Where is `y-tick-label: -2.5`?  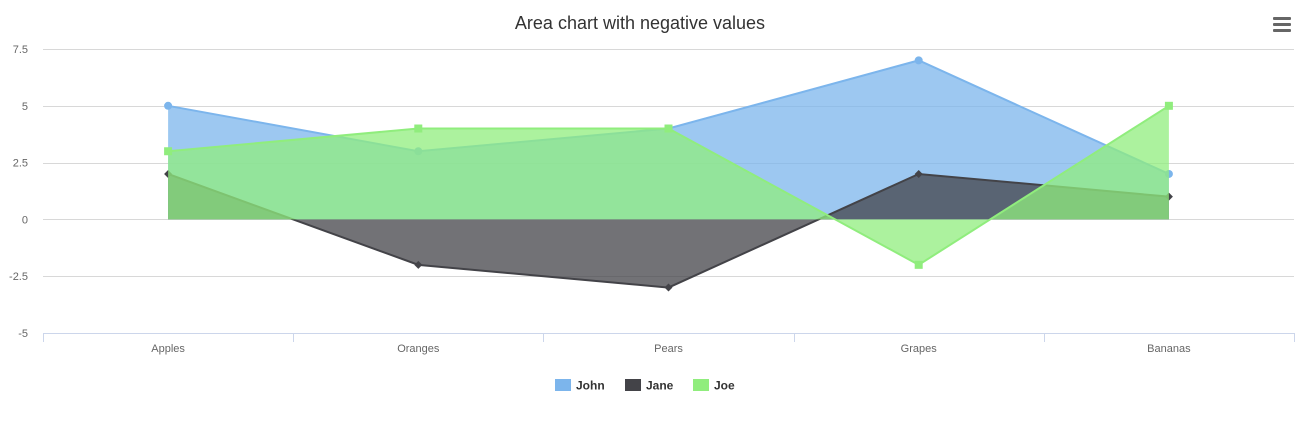 y-tick-label: -2.5 is located at coordinates (18, 277).